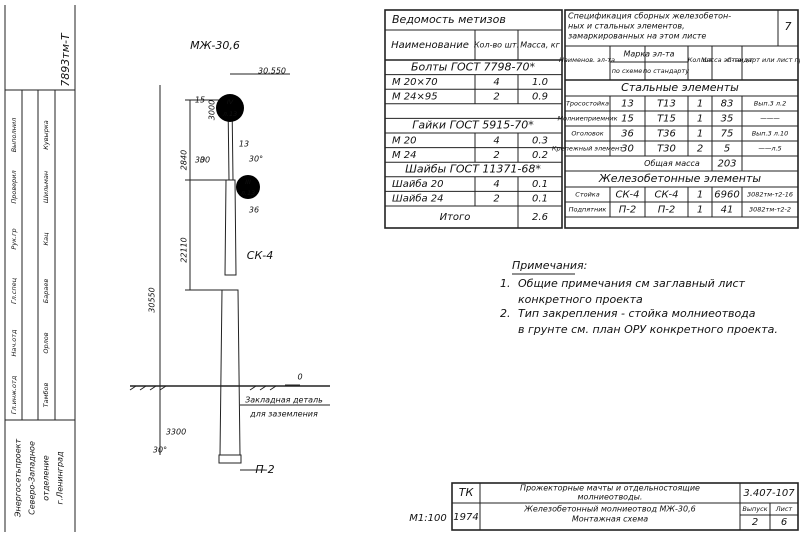  What do you see at coordinates (505, 313) in the screenshot?
I see `note-line: 2.` at bounding box center [505, 313].